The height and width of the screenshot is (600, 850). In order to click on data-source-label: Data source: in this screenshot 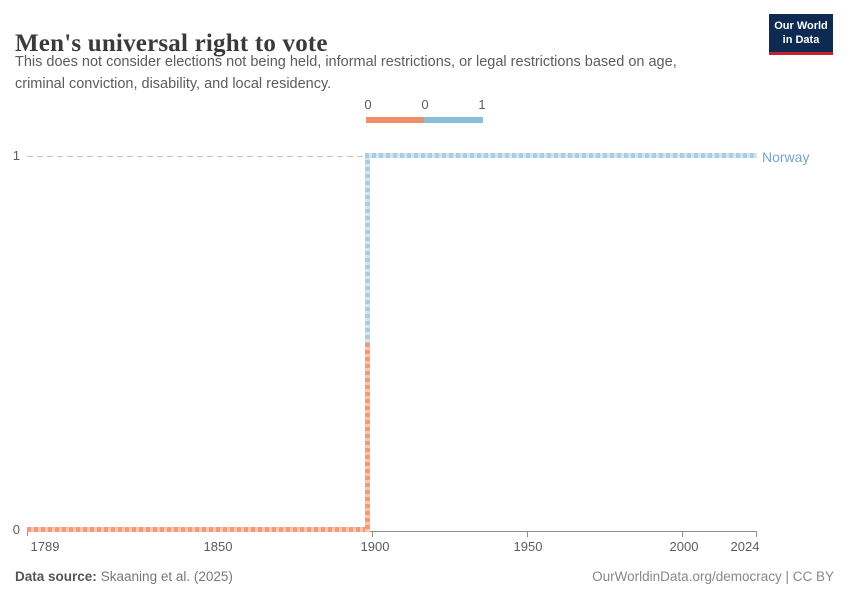, I will do `click(56, 576)`.